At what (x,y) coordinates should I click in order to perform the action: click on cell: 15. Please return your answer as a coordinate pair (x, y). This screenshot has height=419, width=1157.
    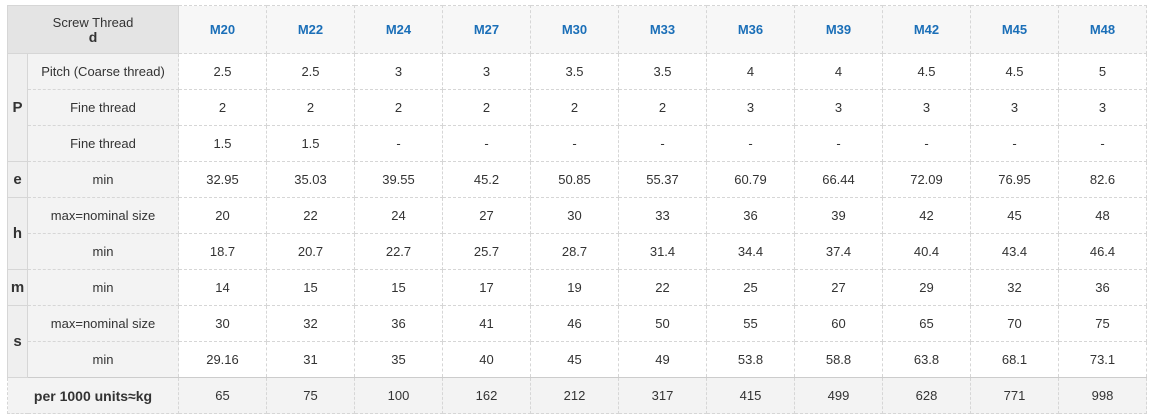
    Looking at the image, I should click on (398, 287).